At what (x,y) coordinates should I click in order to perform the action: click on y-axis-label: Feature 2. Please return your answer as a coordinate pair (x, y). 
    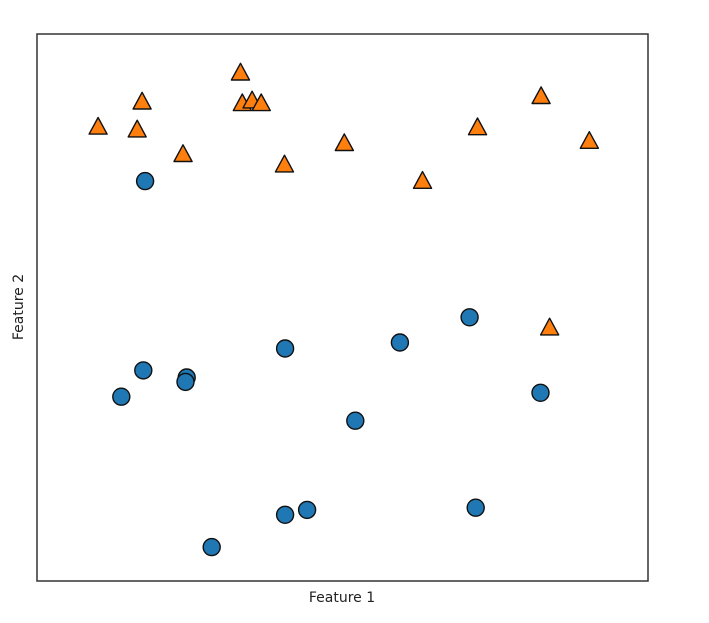
    Looking at the image, I should click on (19, 307).